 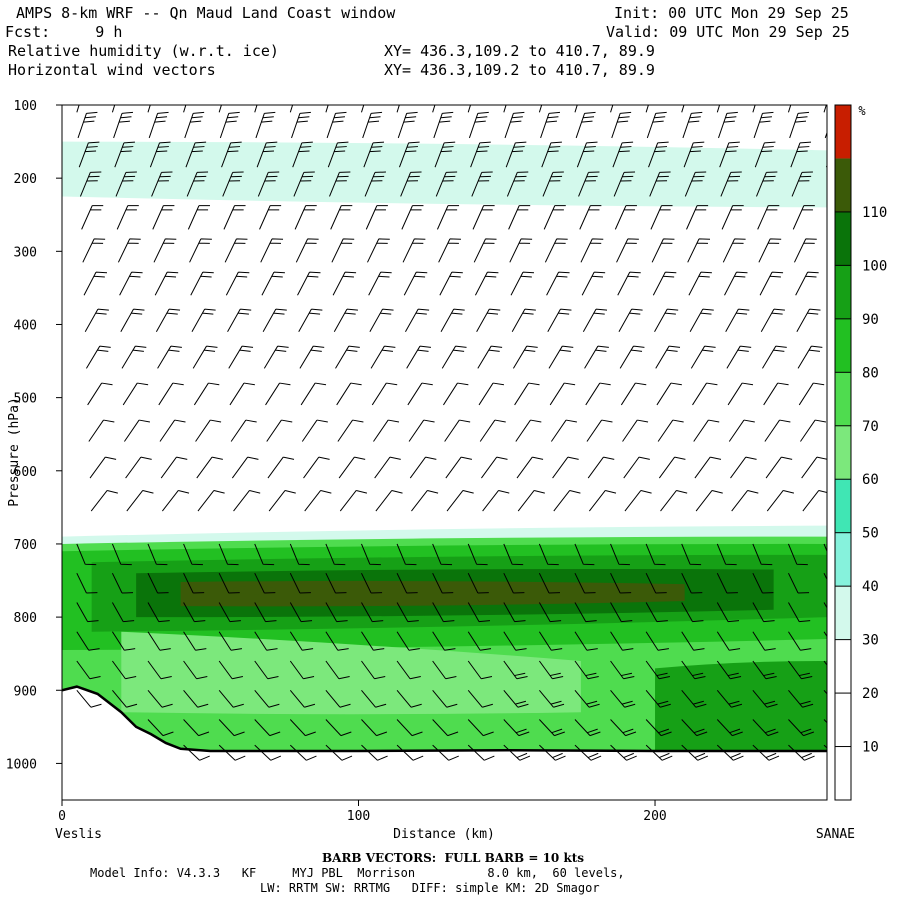 I want to click on colorbar-tick-label: 50, so click(x=870, y=534).